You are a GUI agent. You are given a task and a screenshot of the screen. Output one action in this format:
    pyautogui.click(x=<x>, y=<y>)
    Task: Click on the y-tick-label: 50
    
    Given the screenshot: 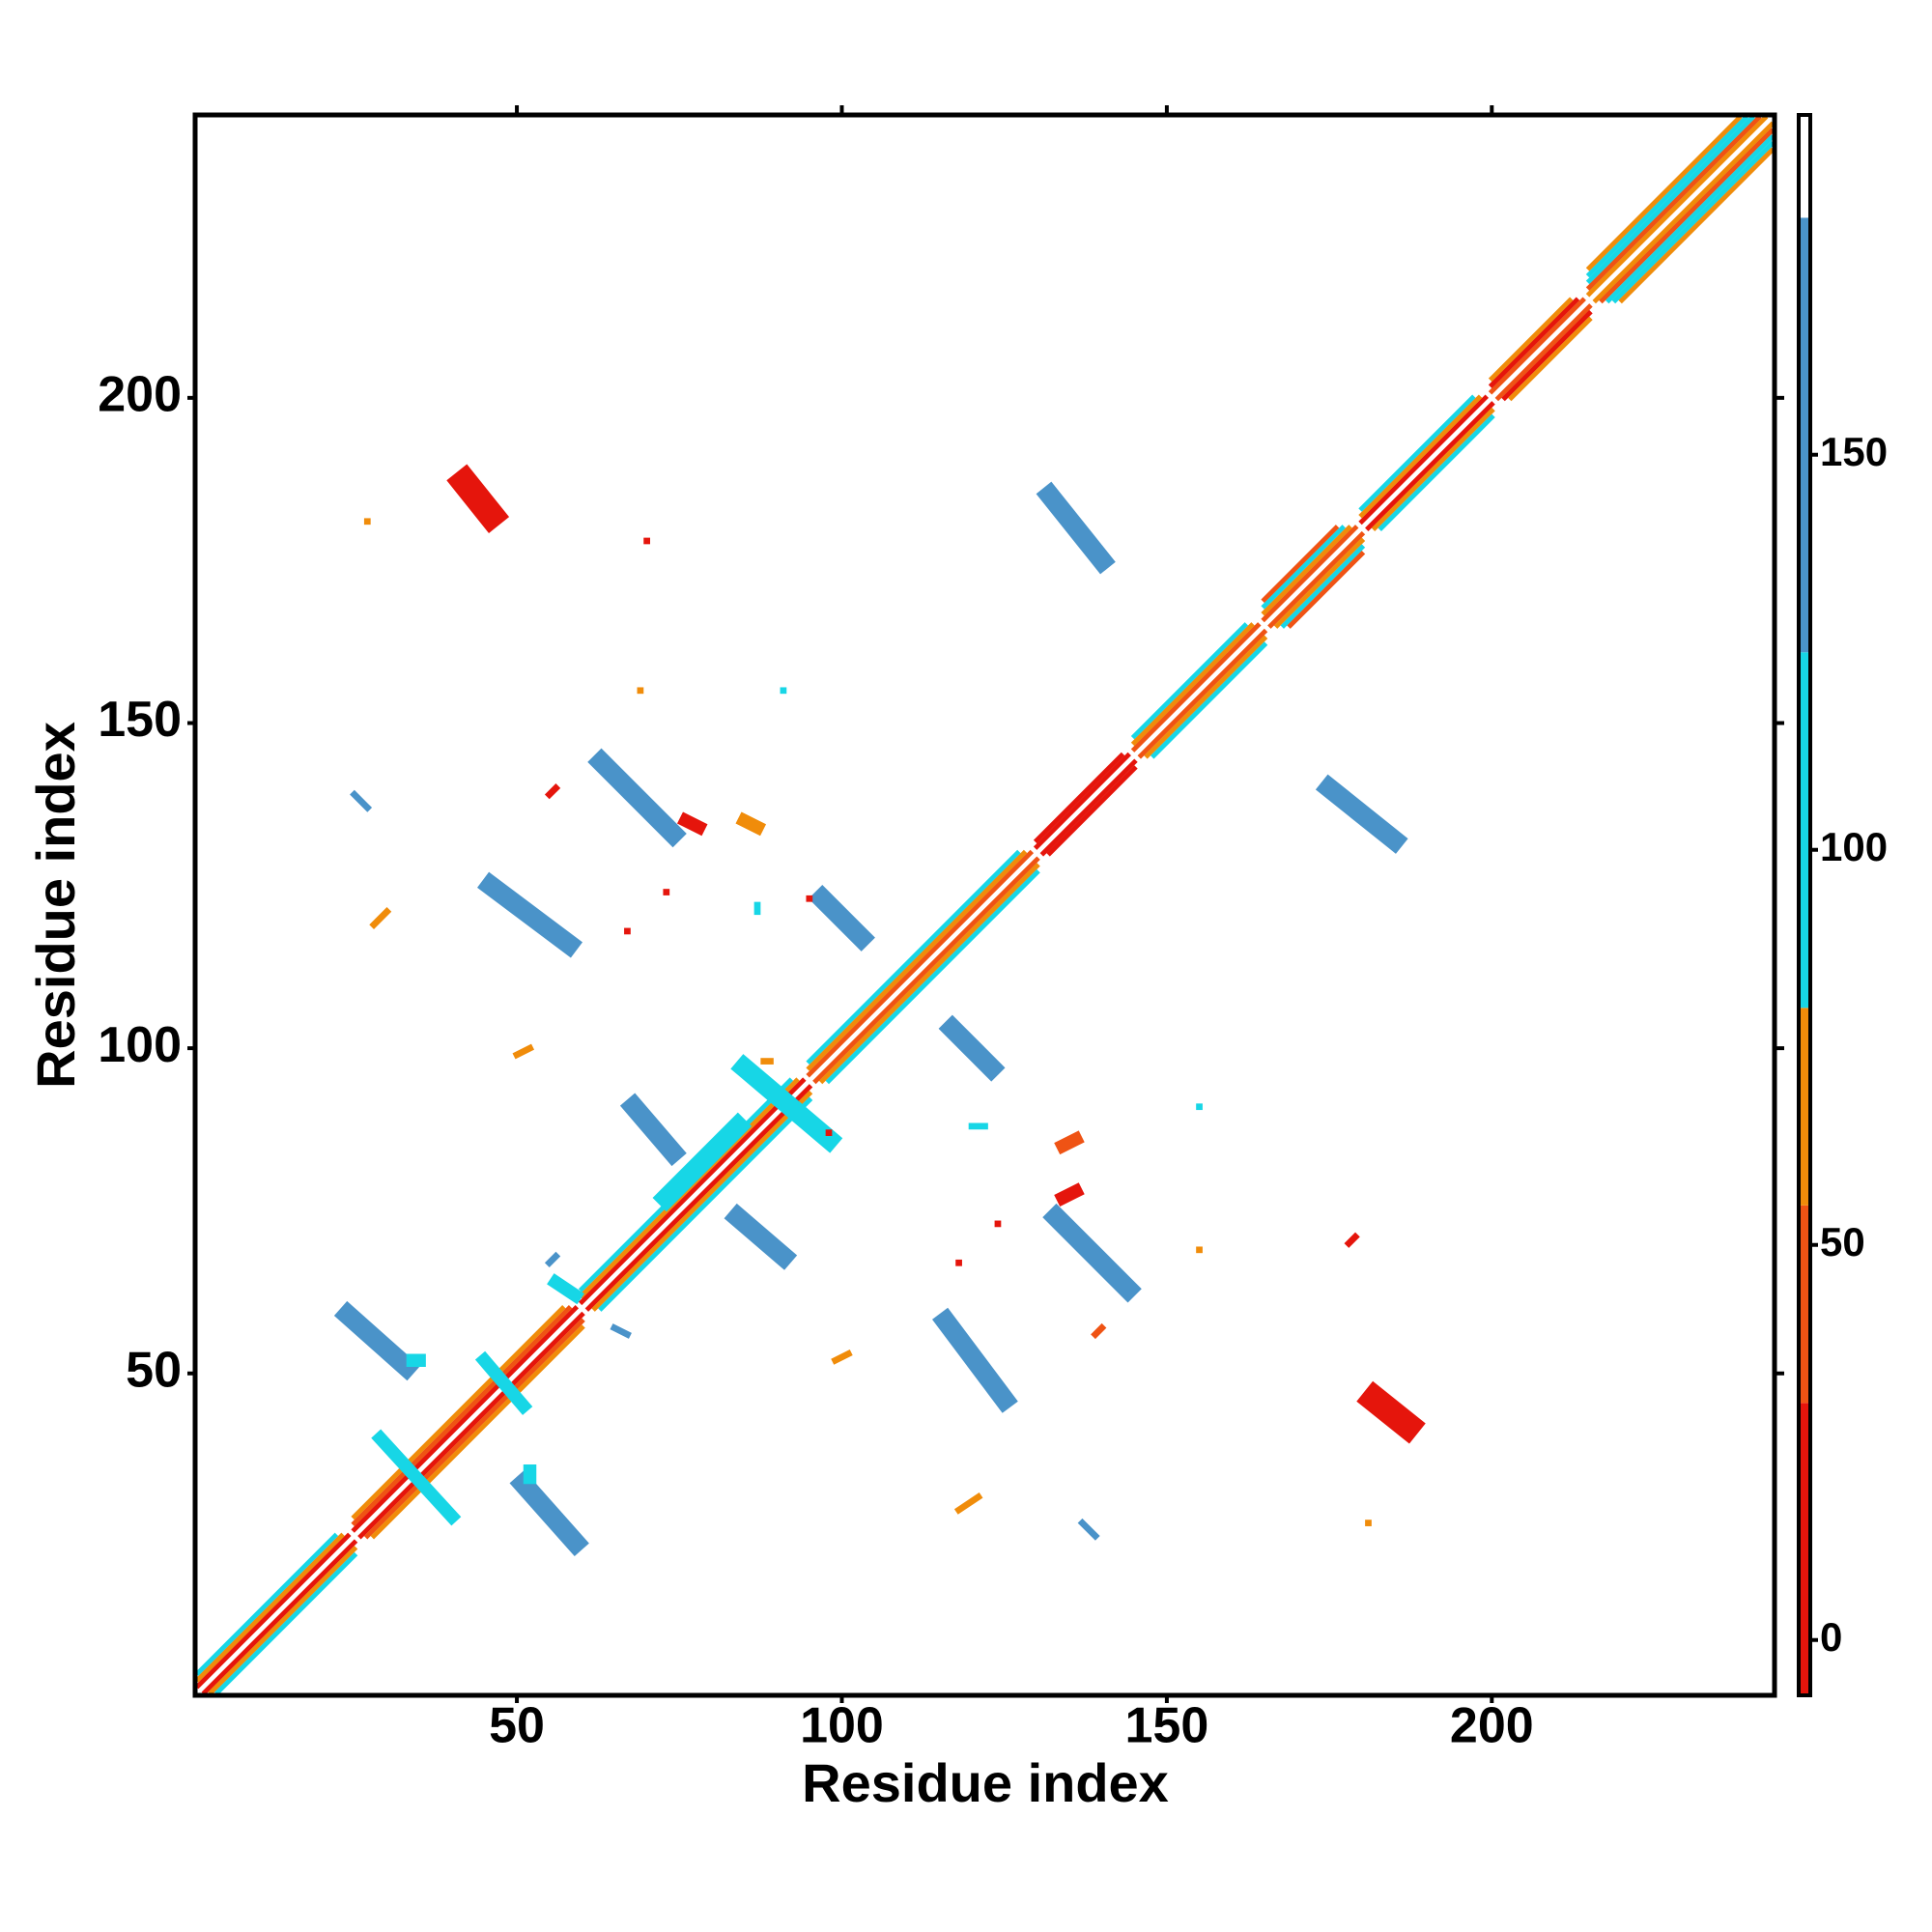 What is the action you would take?
    pyautogui.click(x=154, y=1370)
    